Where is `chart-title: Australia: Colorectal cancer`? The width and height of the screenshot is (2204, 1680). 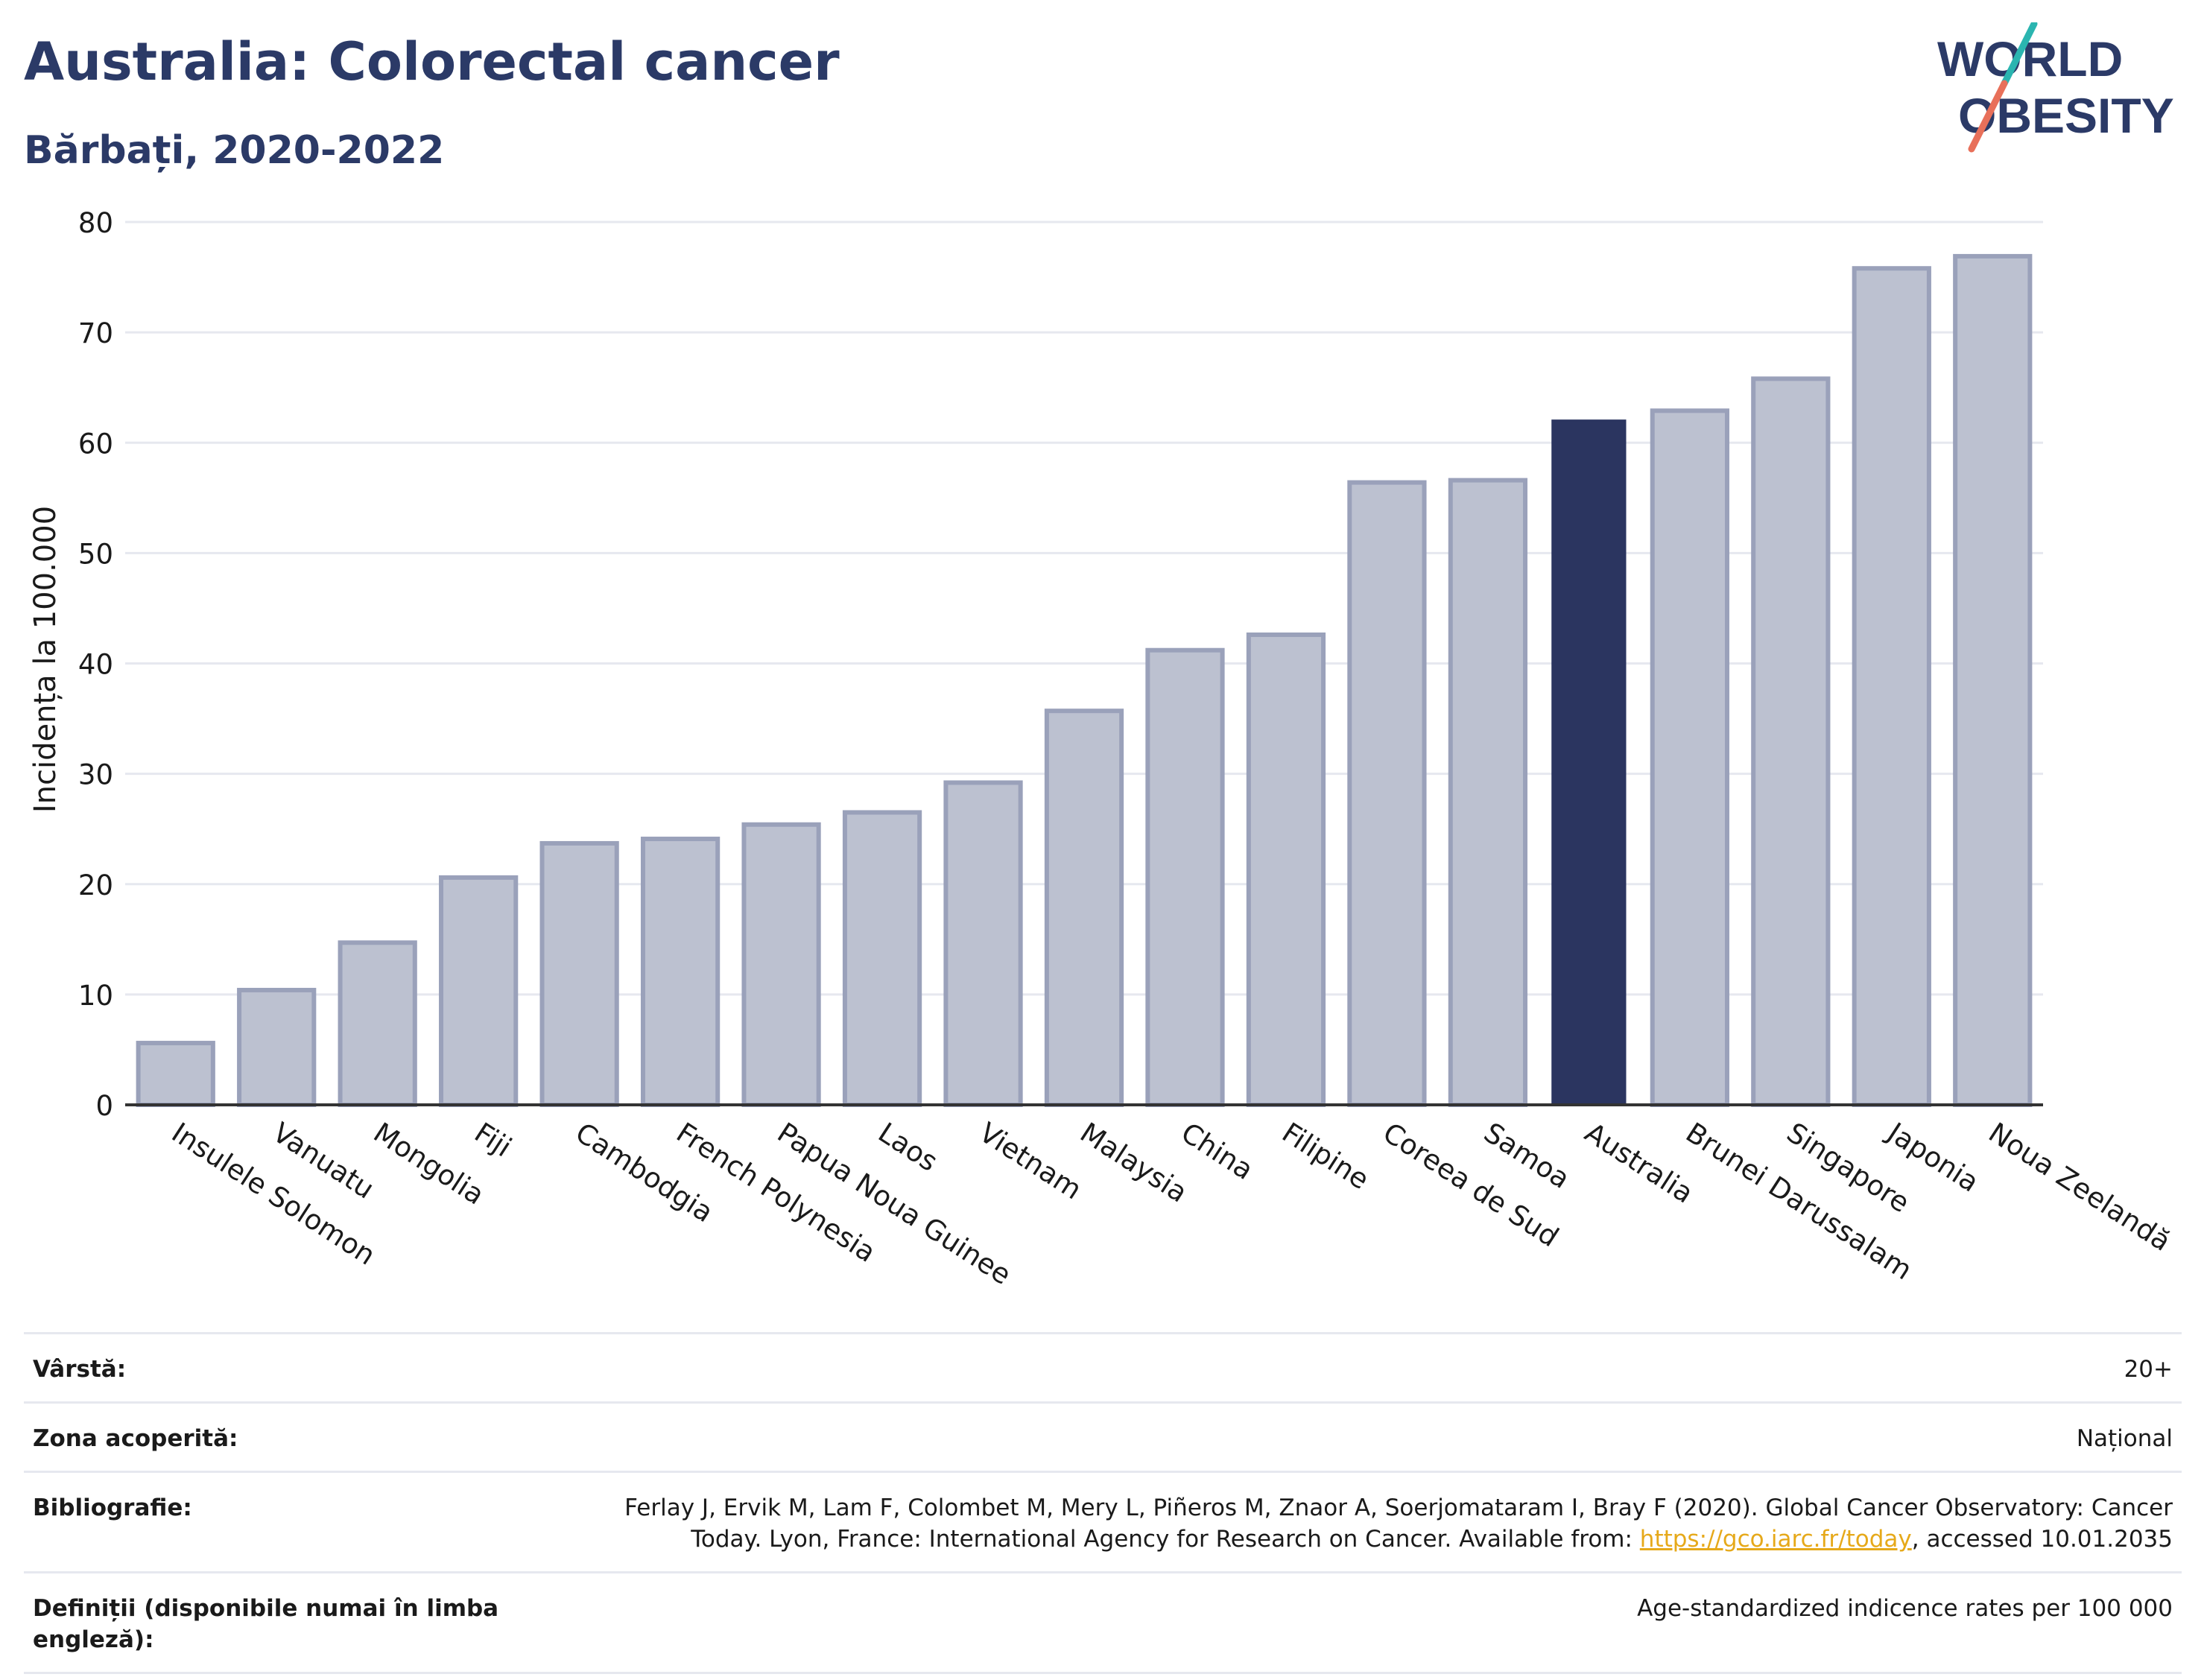
chart-title: Australia: Colorectal cancer is located at coordinates (432, 61).